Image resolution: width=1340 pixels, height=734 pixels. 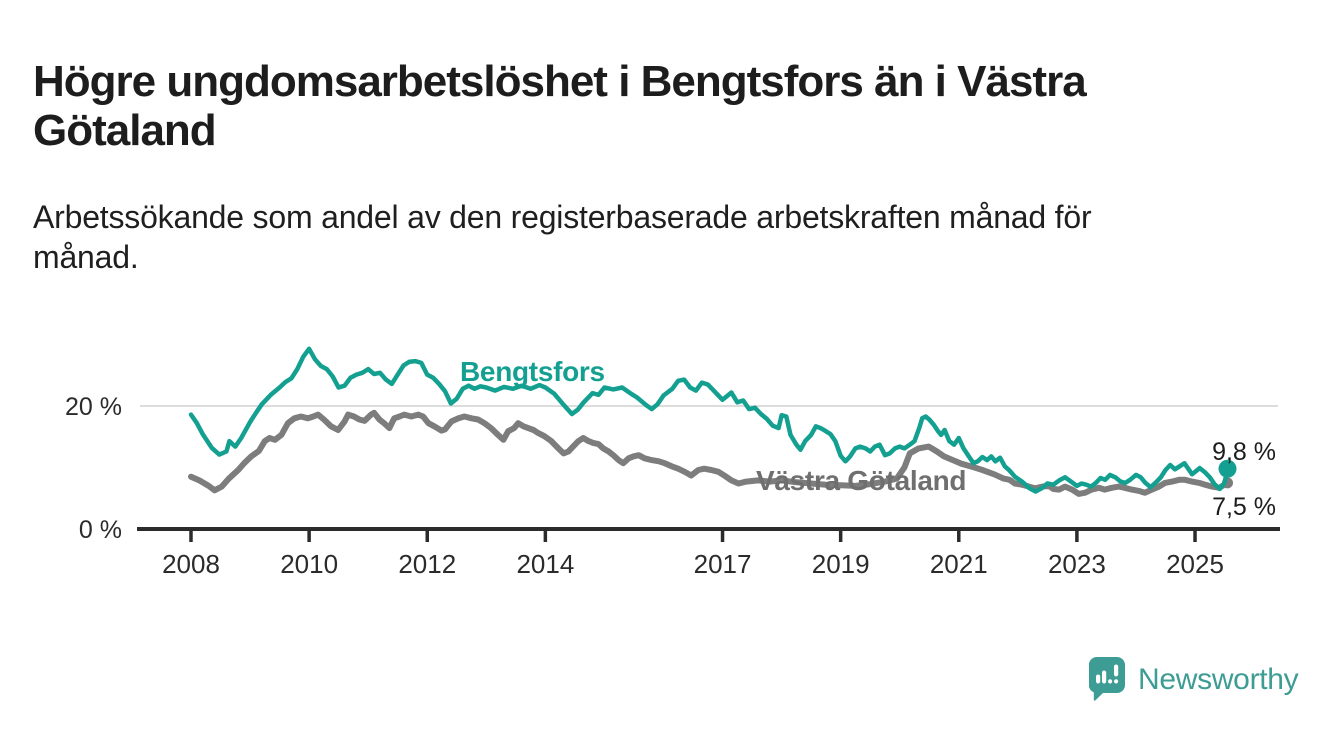 I want to click on y-tick-label: 0 %, so click(x=100, y=530).